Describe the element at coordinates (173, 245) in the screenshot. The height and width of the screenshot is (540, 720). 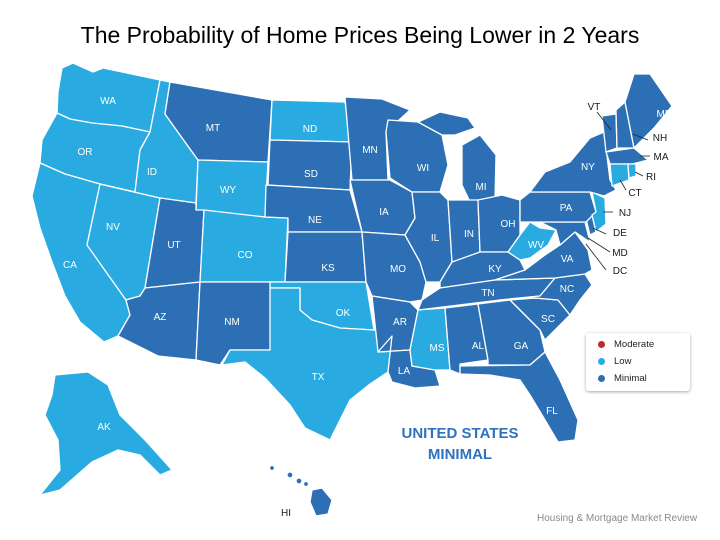
I see `label-UT: UT` at that location.